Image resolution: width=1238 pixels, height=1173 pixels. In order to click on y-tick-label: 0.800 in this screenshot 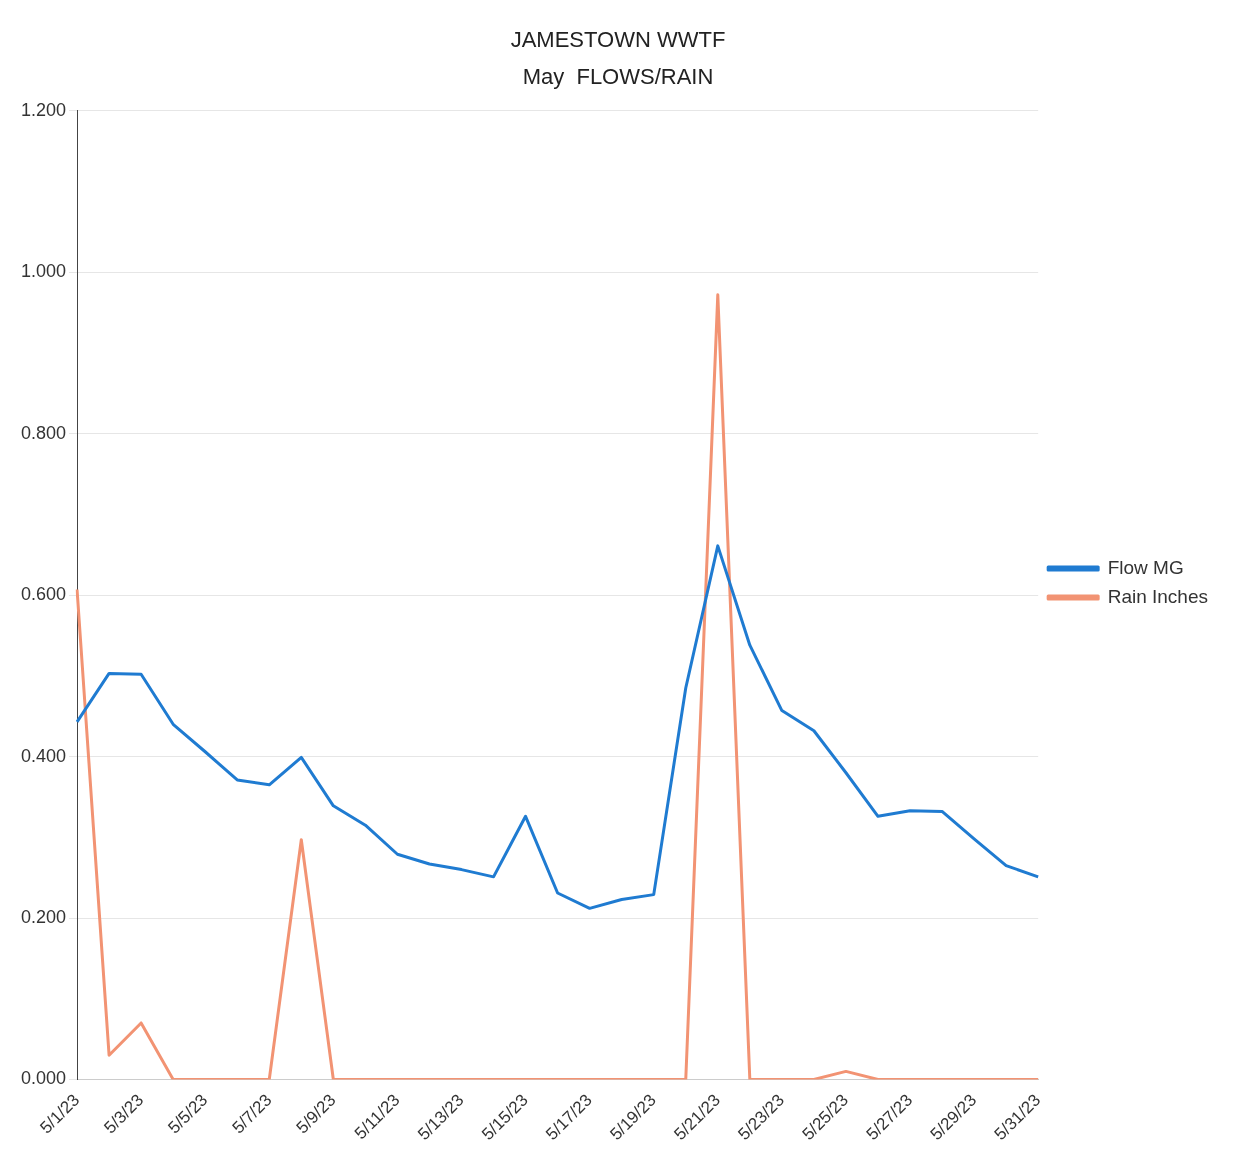, I will do `click(44, 432)`.